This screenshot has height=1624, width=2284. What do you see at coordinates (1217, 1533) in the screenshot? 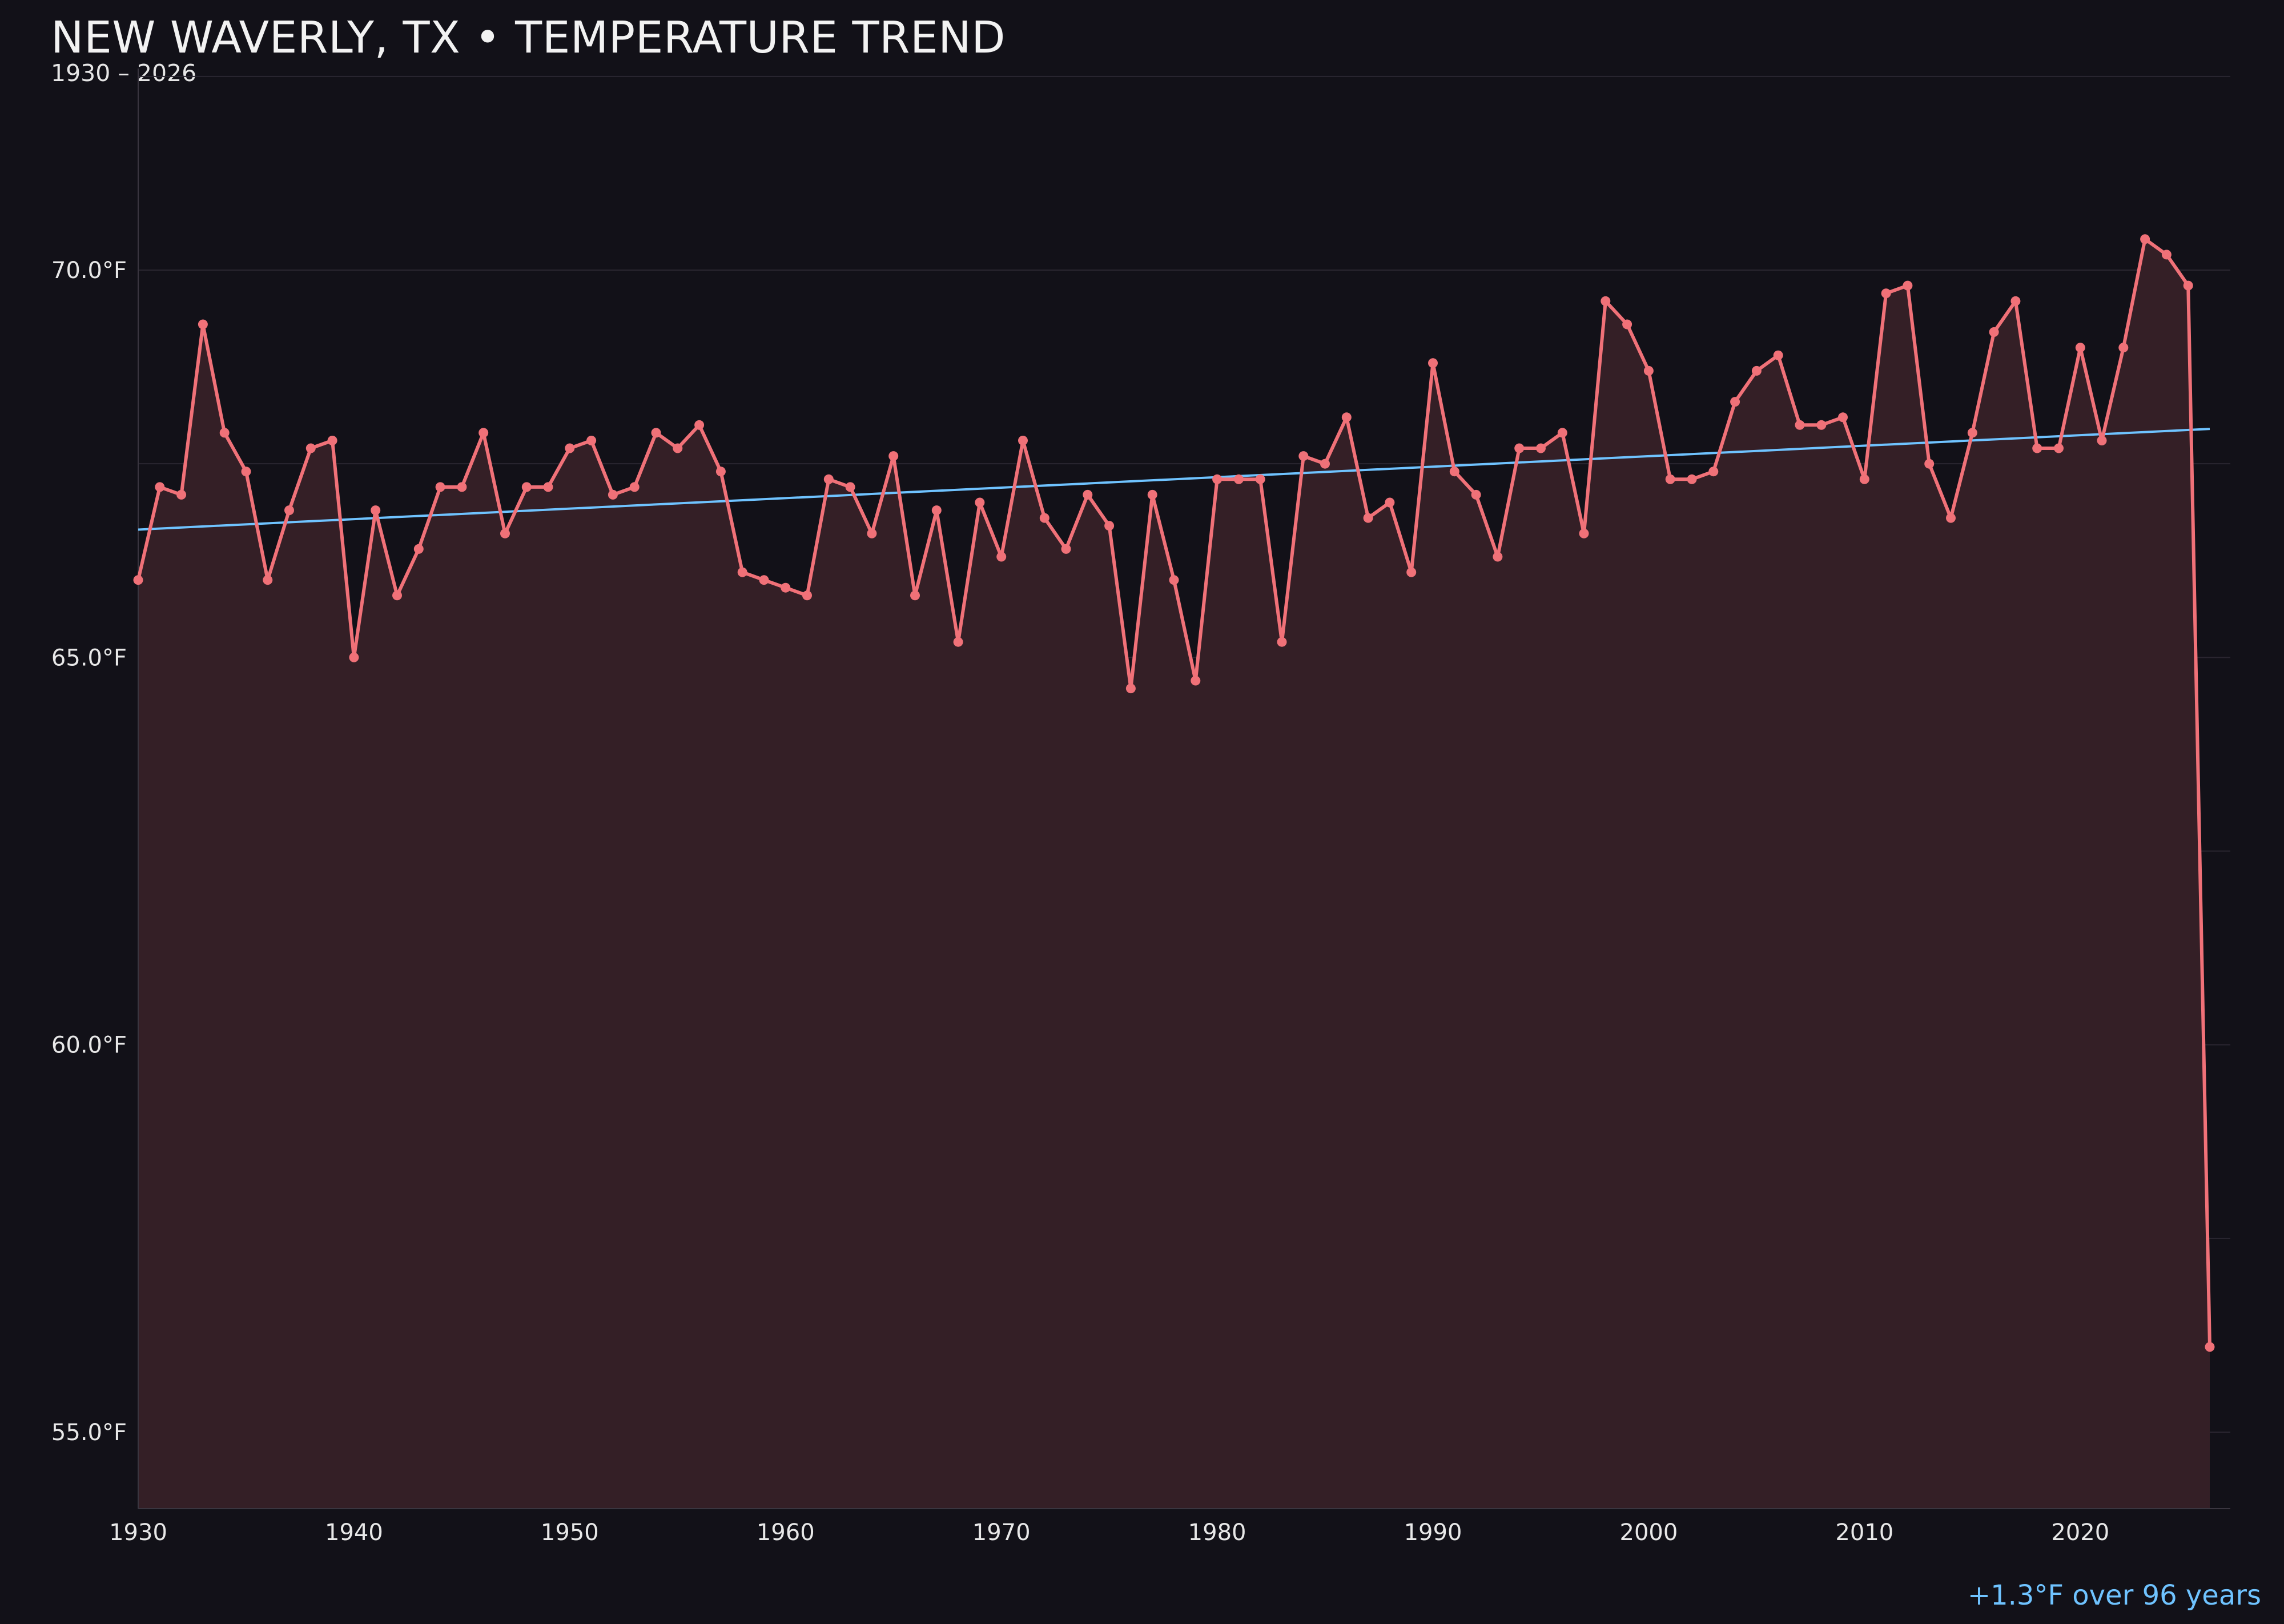
I see `x-tick-label: 1980` at bounding box center [1217, 1533].